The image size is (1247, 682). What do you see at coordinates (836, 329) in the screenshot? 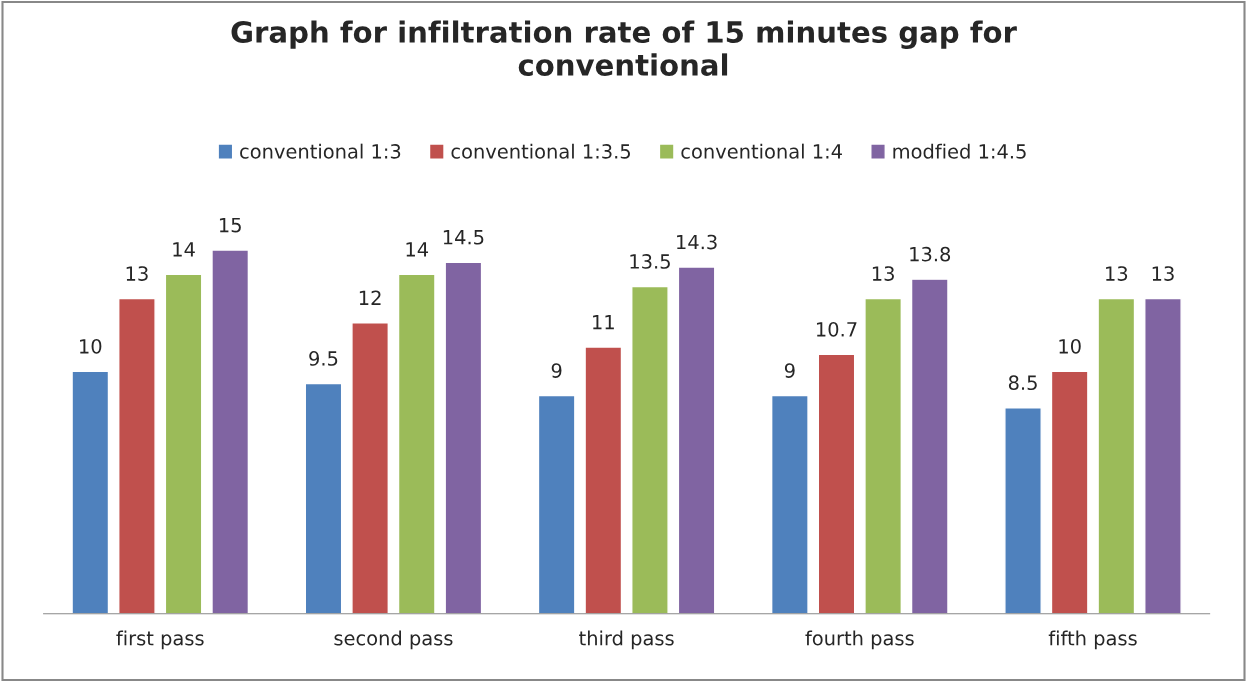
I see `data-label: 10.7` at bounding box center [836, 329].